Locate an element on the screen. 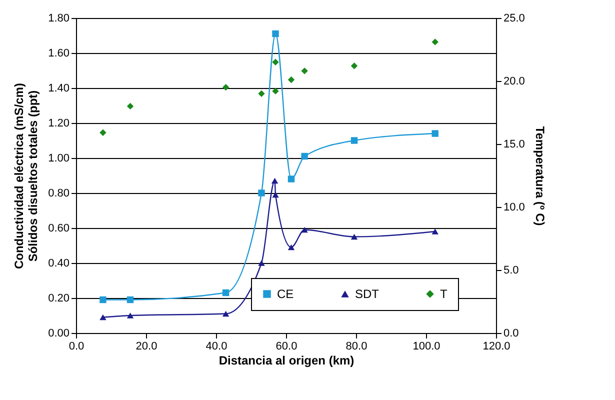  x-tick-label: 0.0 is located at coordinates (76, 346).